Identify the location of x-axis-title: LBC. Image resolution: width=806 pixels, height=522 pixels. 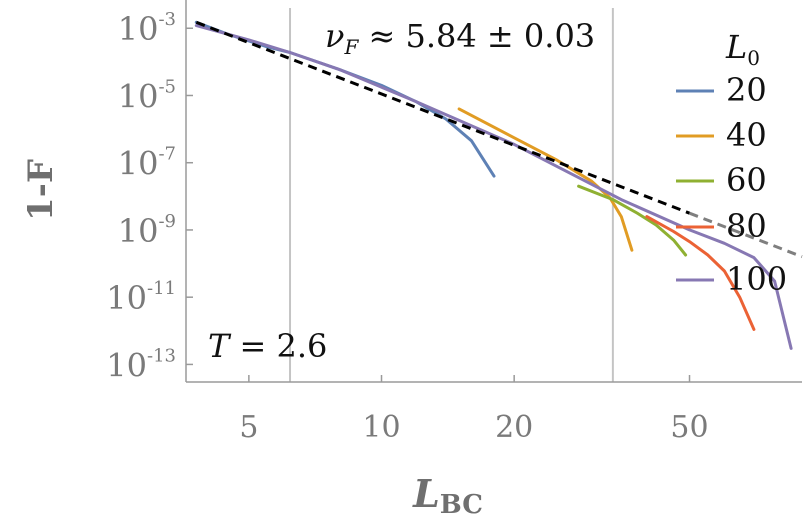
(447, 495).